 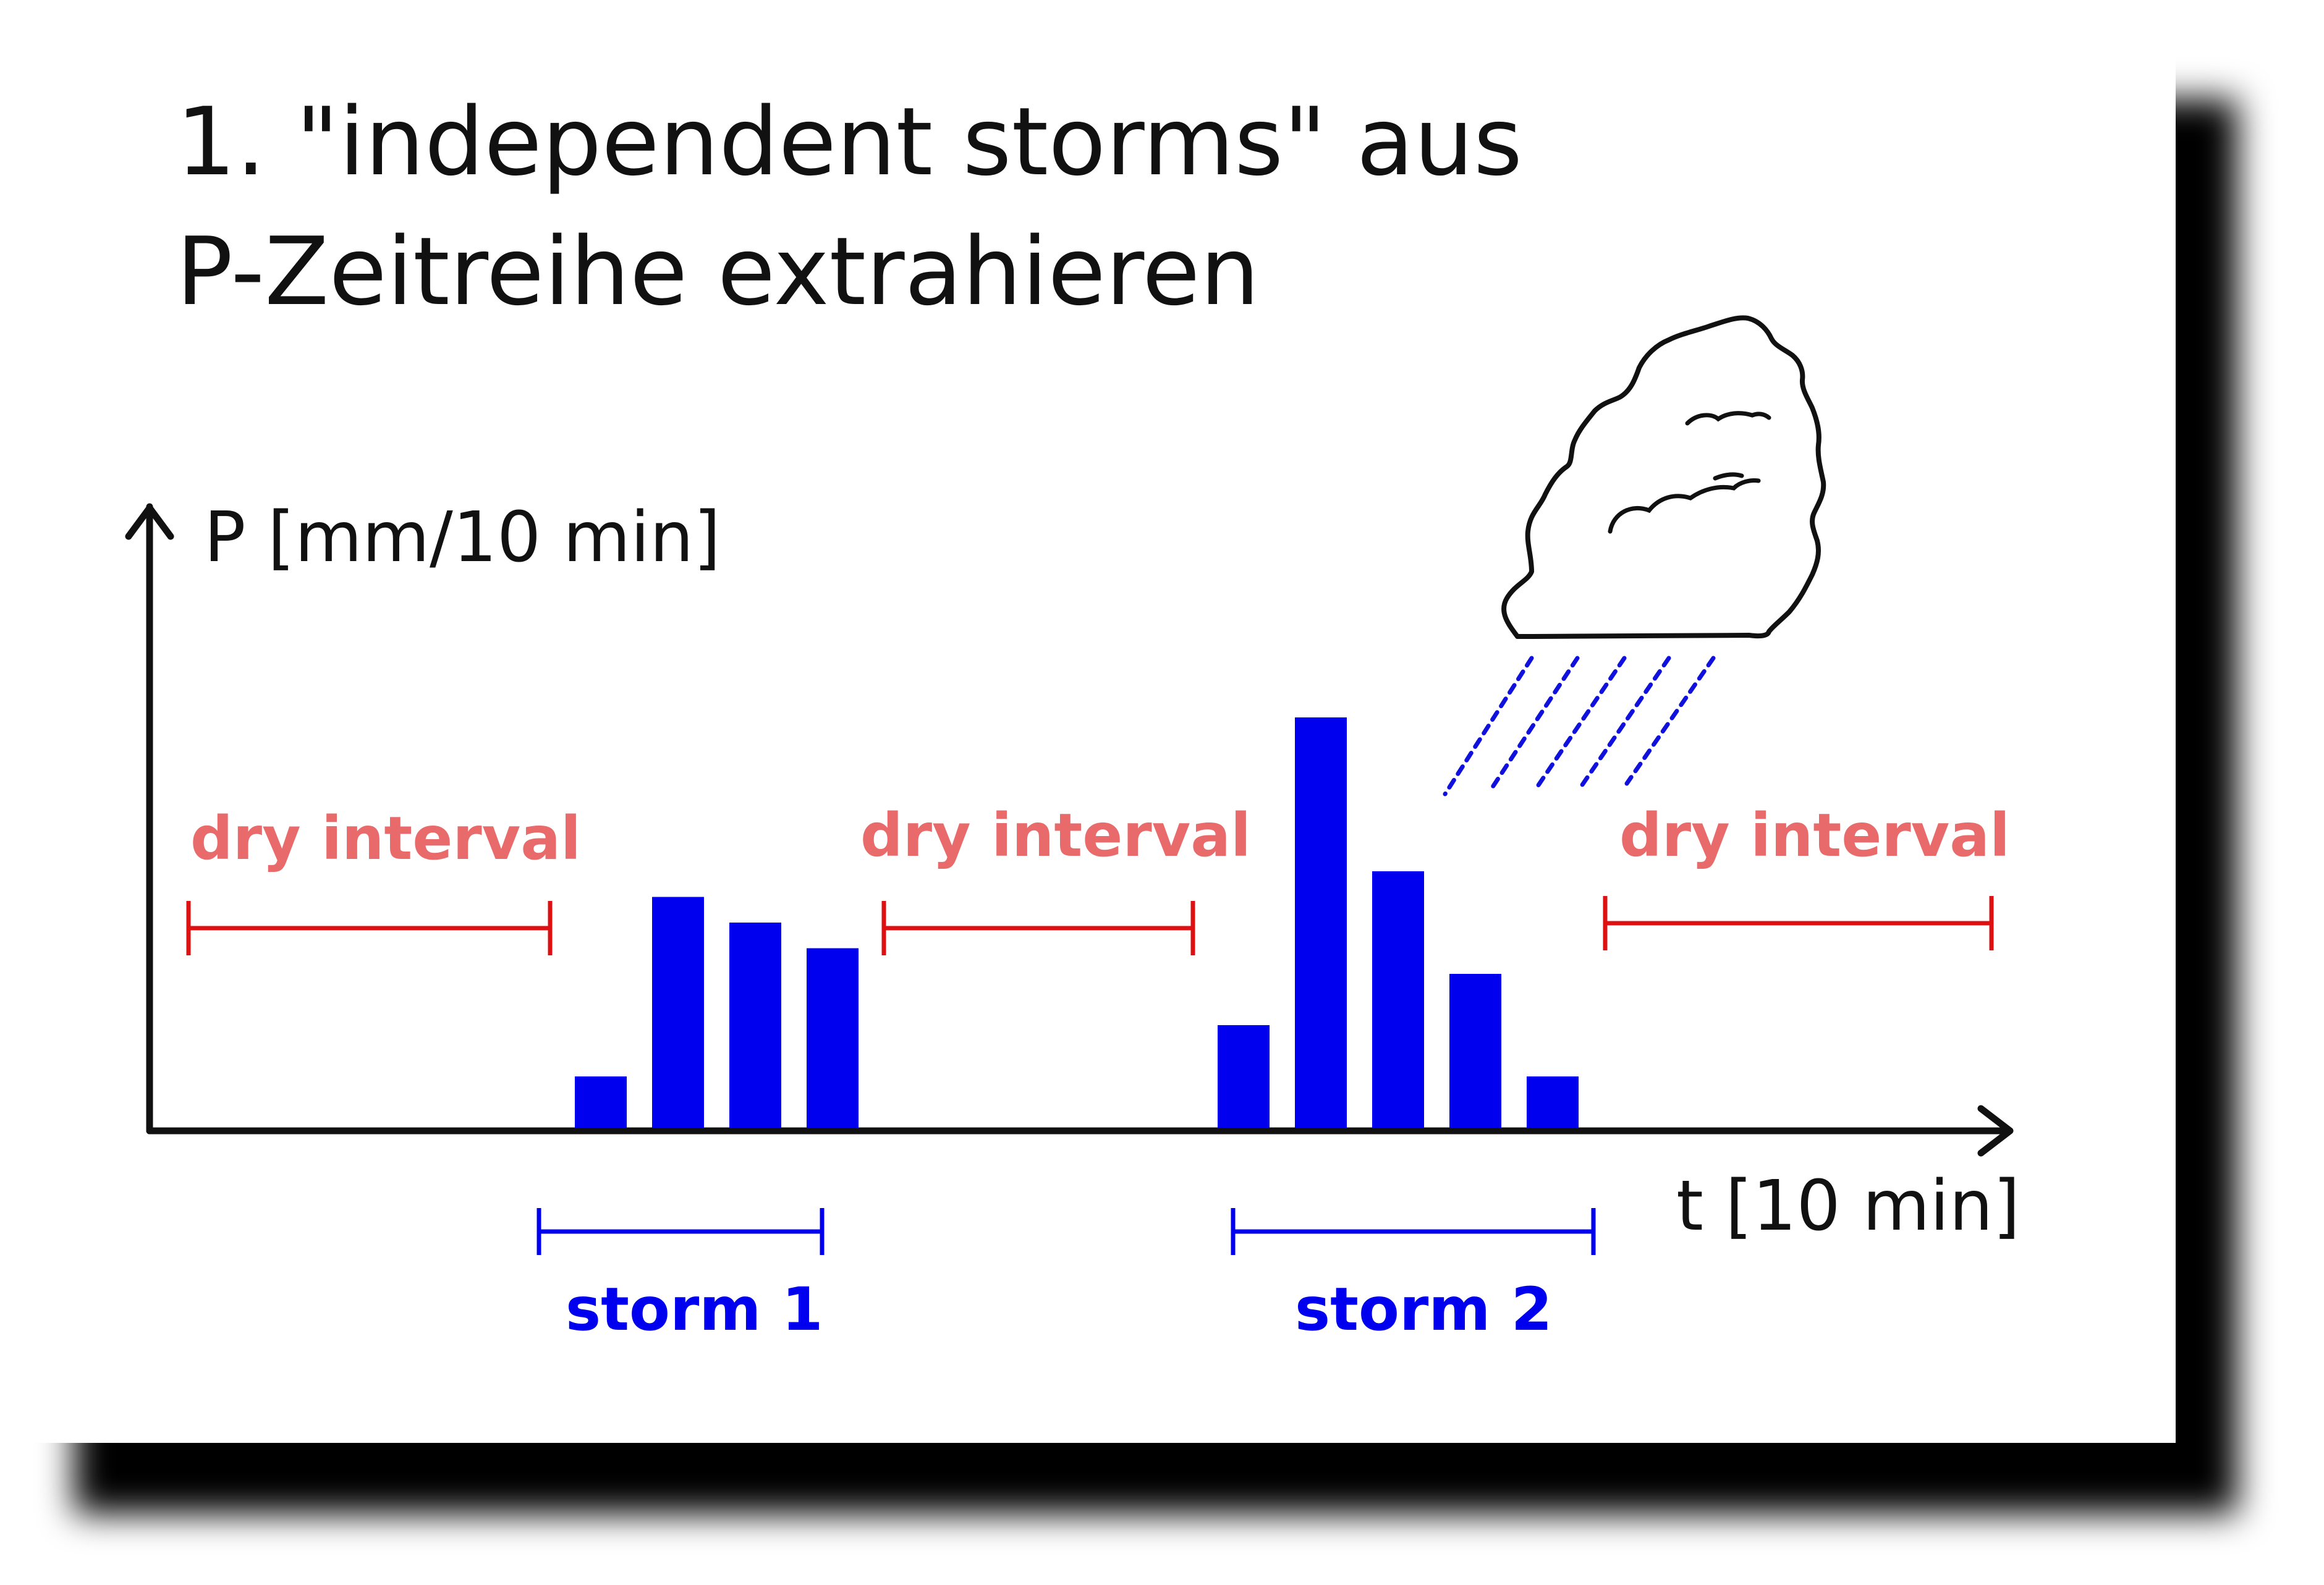 I want to click on y-axis-label: P [mm/10 min], so click(x=462, y=537).